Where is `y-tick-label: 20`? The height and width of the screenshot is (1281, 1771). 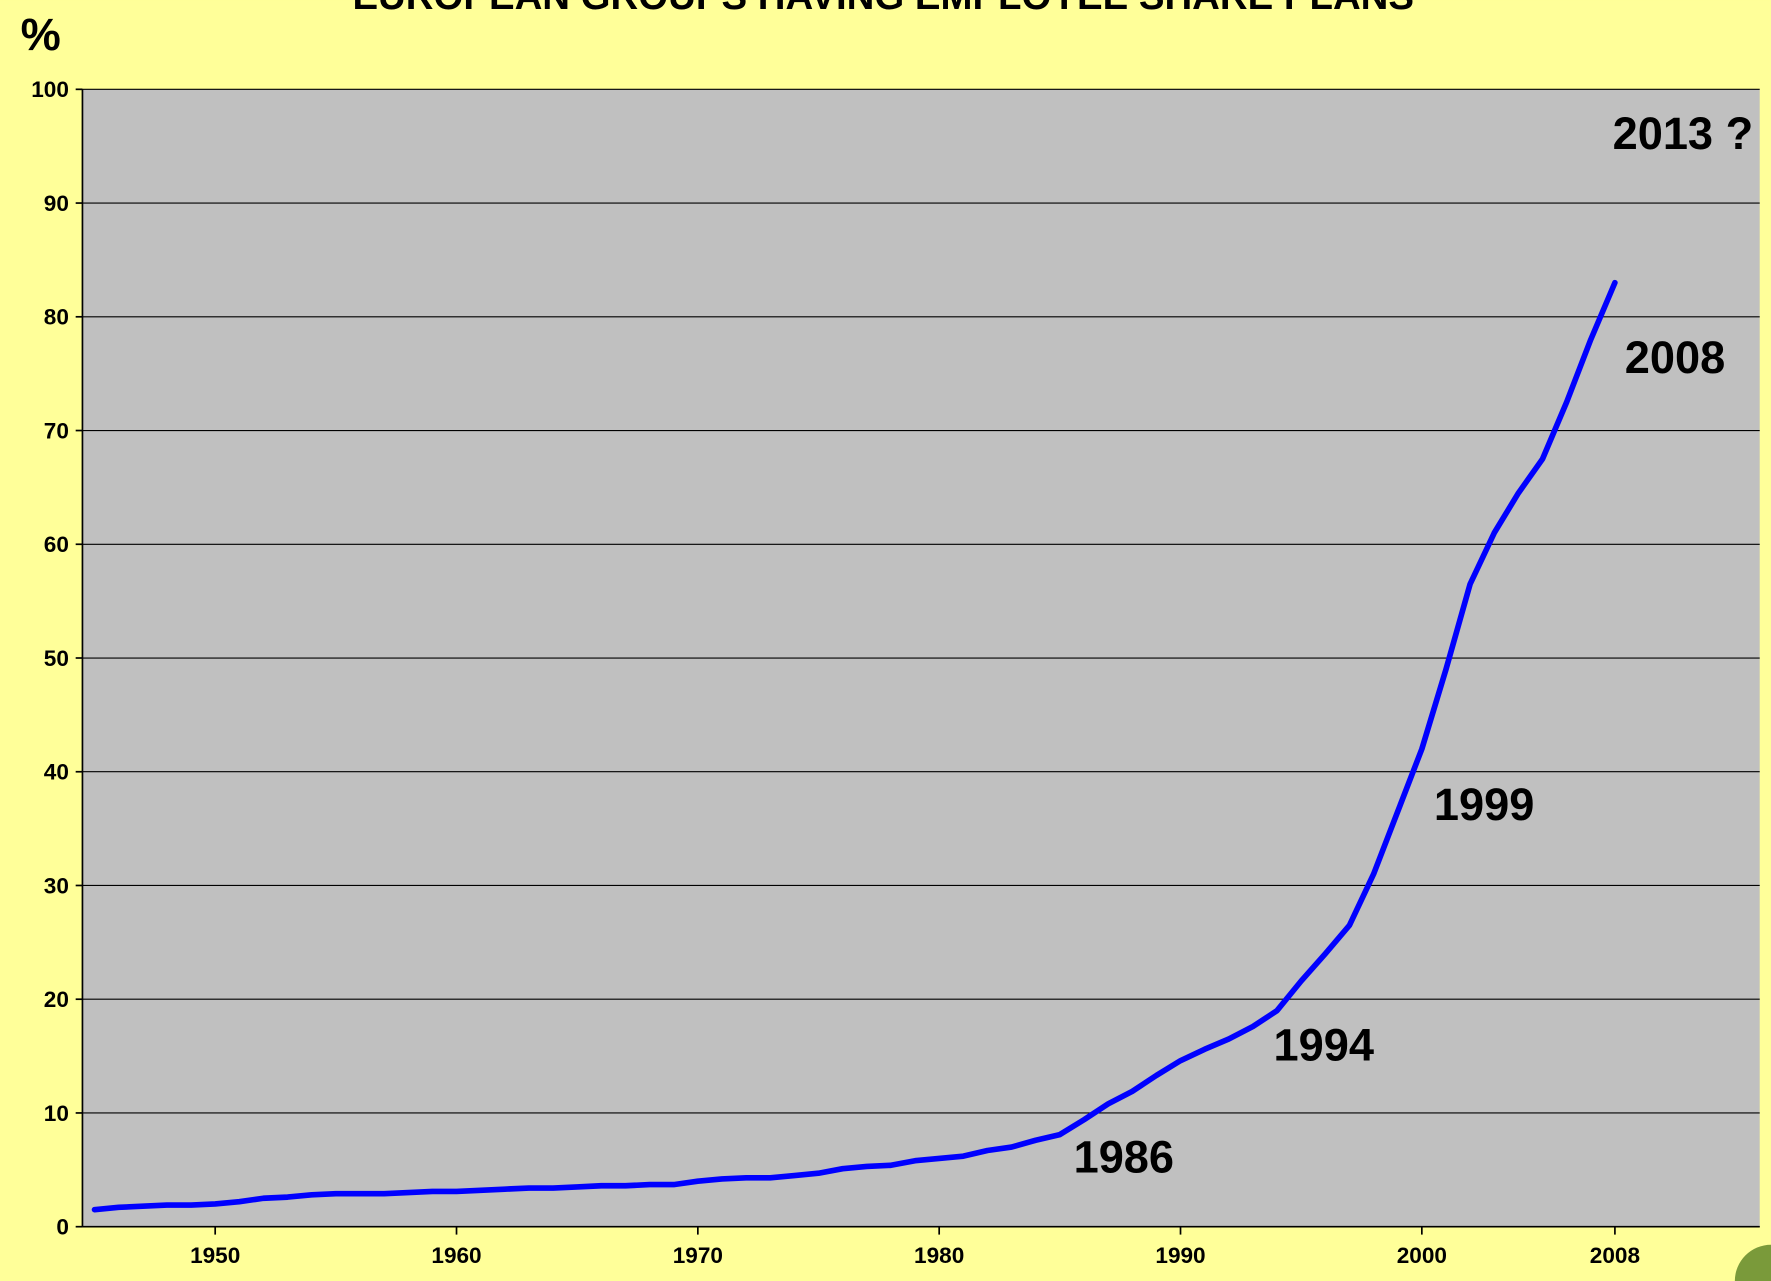 y-tick-label: 20 is located at coordinates (56, 999).